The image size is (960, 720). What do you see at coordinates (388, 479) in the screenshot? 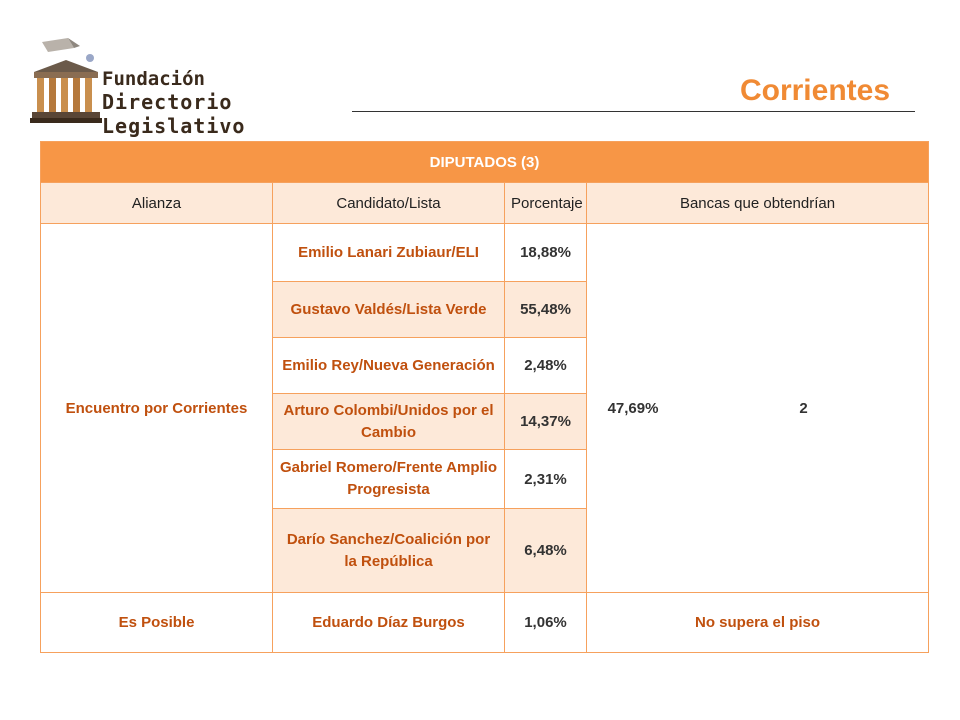
I see `candidato-cell: Gabriel Romero/Frente Amplio Progresista` at bounding box center [388, 479].